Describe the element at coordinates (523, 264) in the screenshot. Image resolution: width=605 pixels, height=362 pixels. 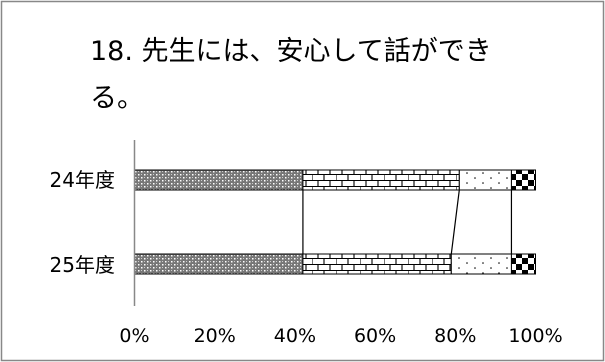
I see `bar-segment-cat2-series4` at that location.